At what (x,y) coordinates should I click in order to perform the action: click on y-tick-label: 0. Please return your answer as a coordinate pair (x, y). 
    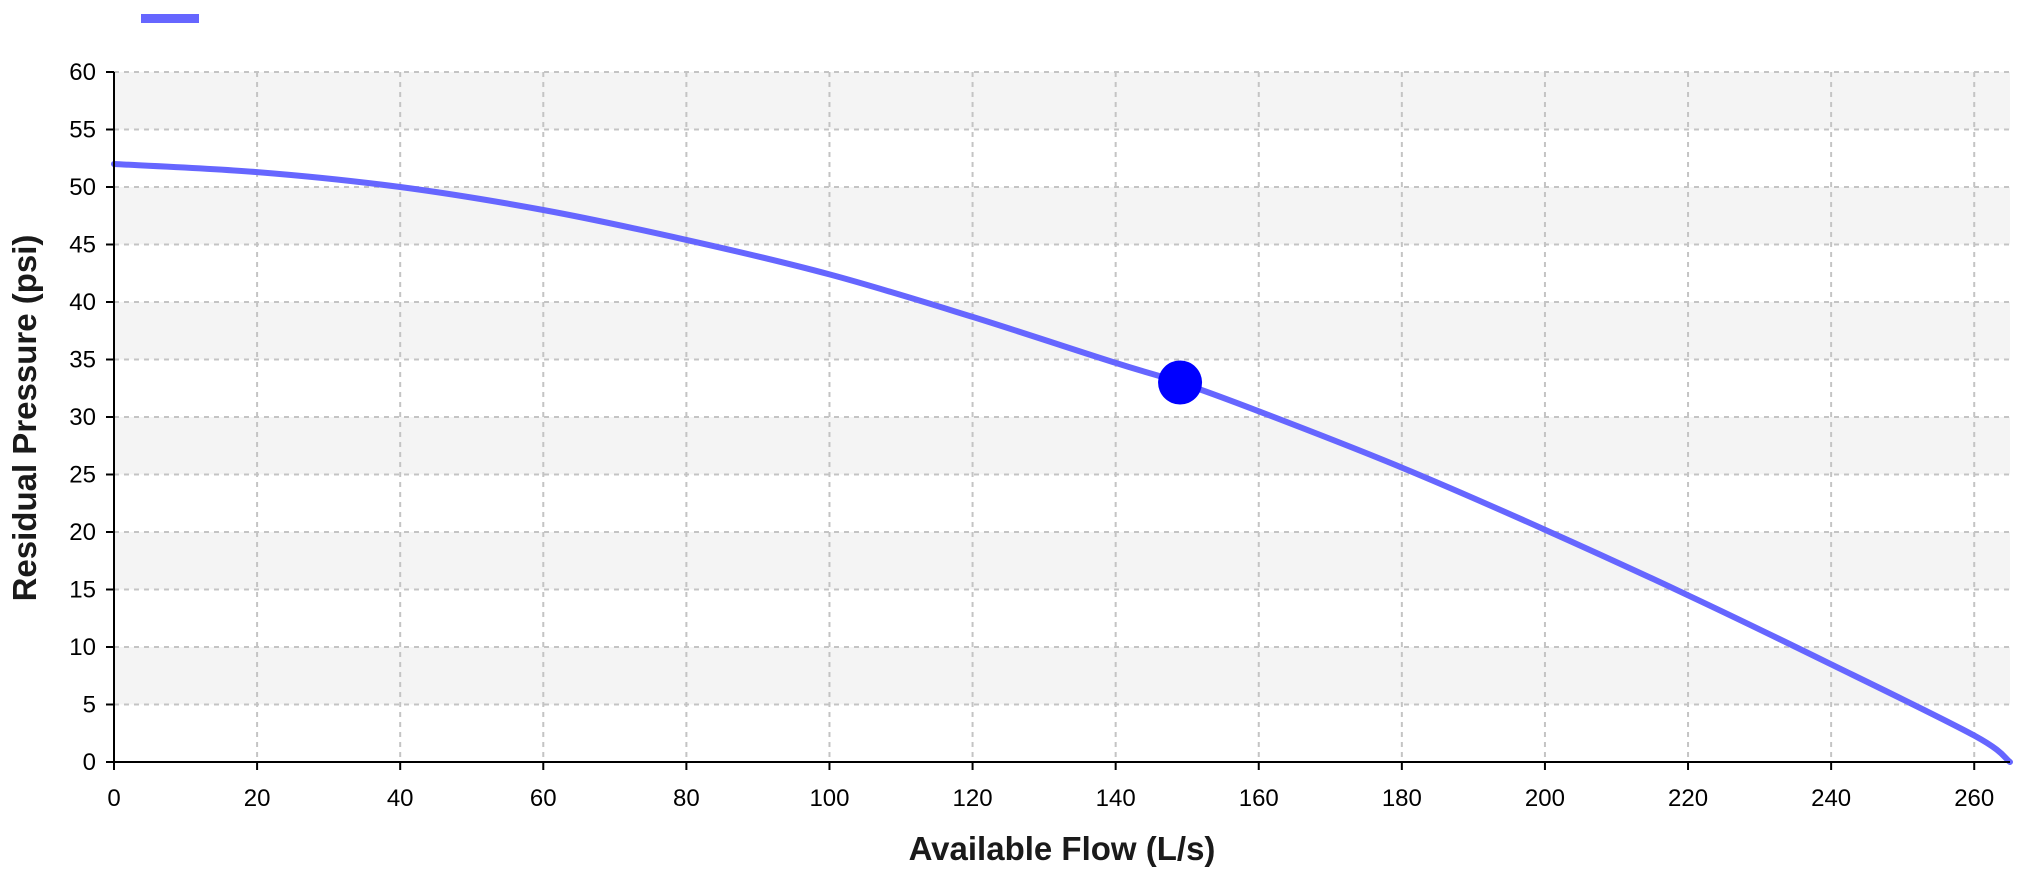
    Looking at the image, I should click on (89, 762).